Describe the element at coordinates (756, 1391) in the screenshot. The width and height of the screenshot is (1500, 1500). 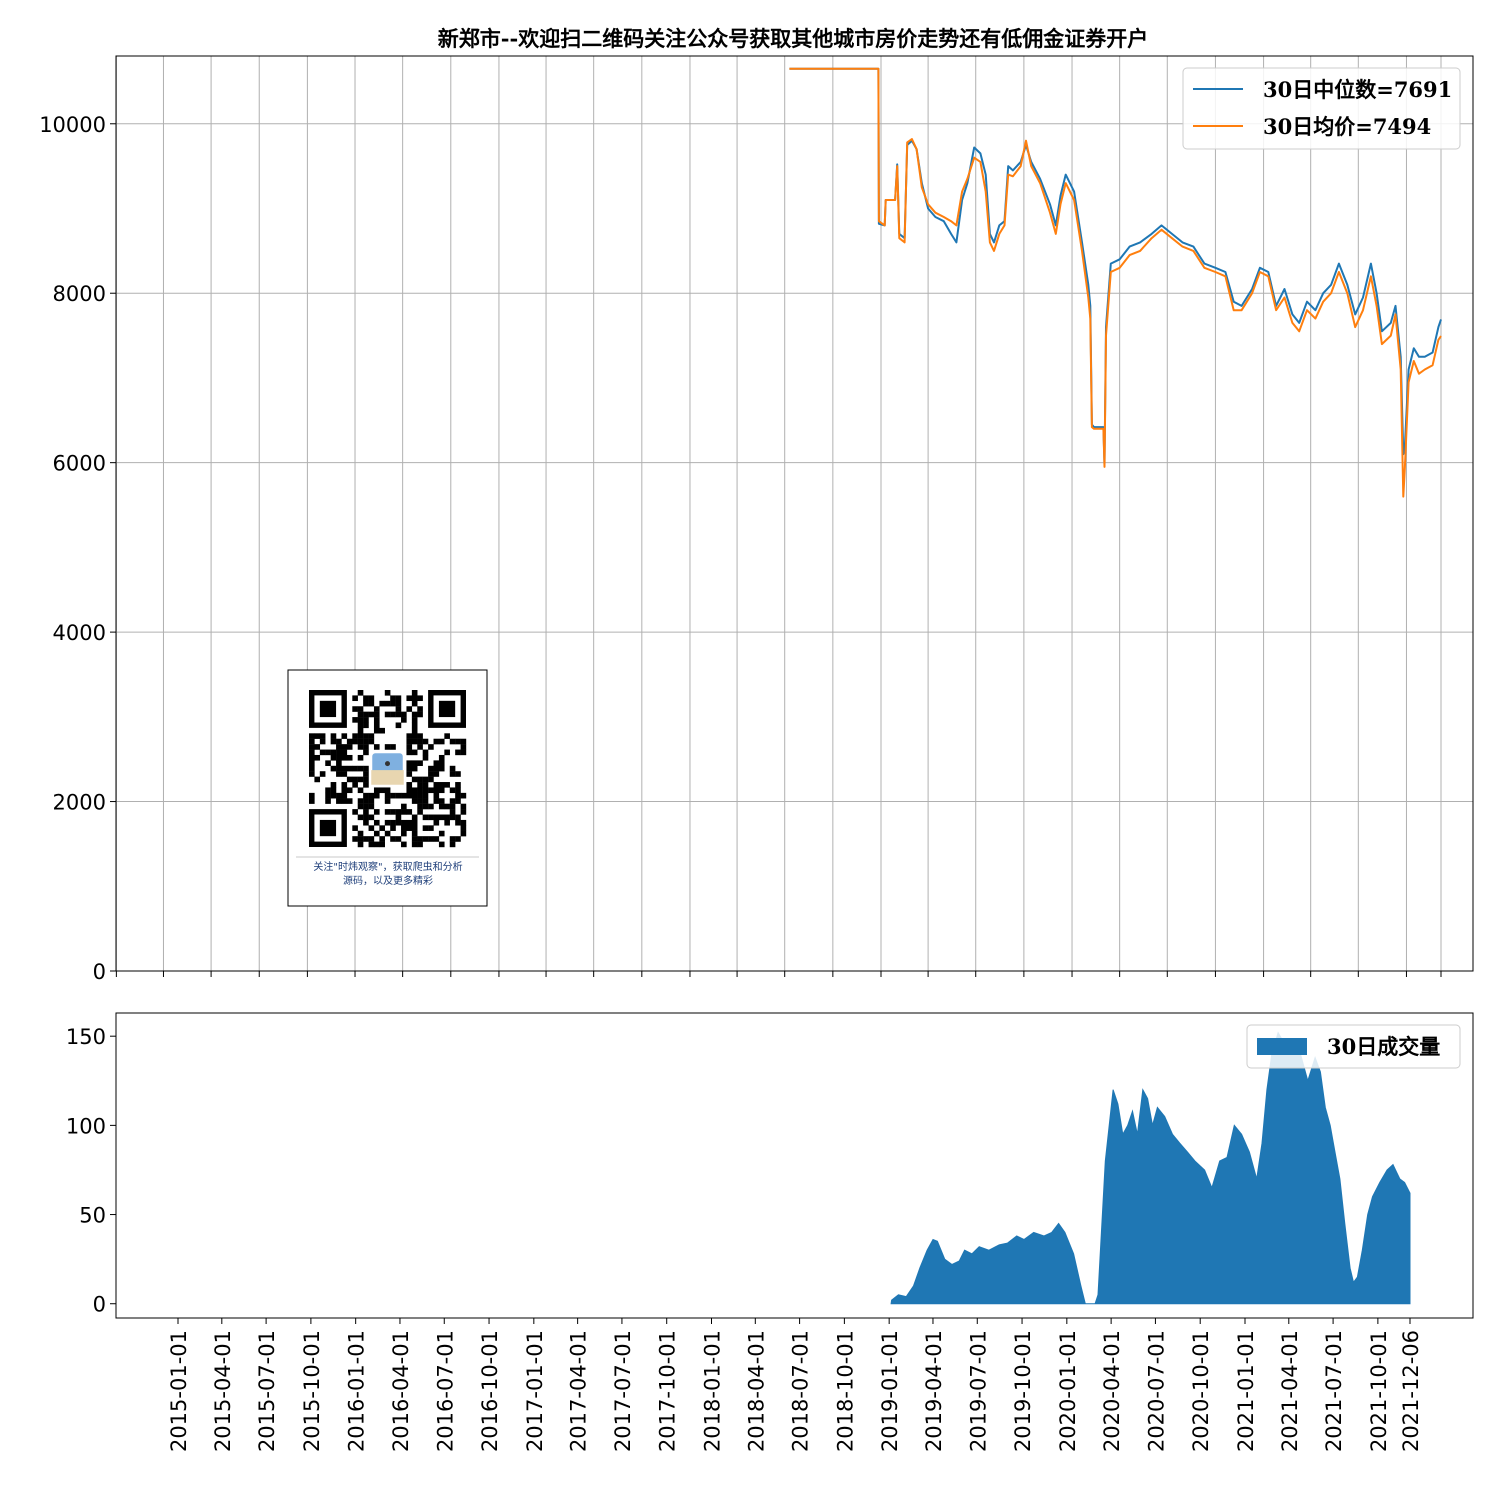
I see `x-tick-label: 2018-04-01` at that location.